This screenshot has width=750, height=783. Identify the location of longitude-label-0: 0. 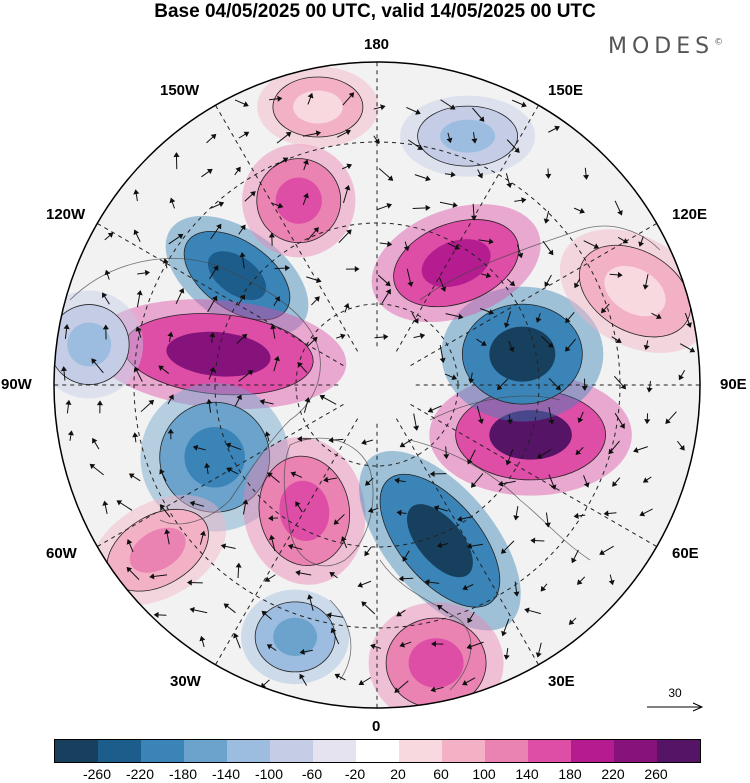
(376, 726).